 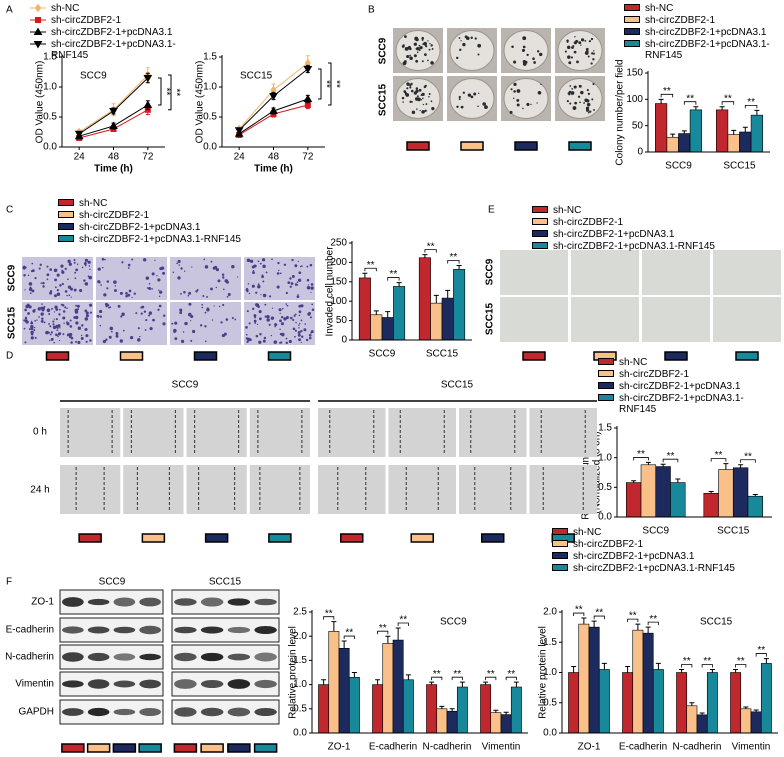 I want to click on row-label: SCC15, so click(x=12, y=322).